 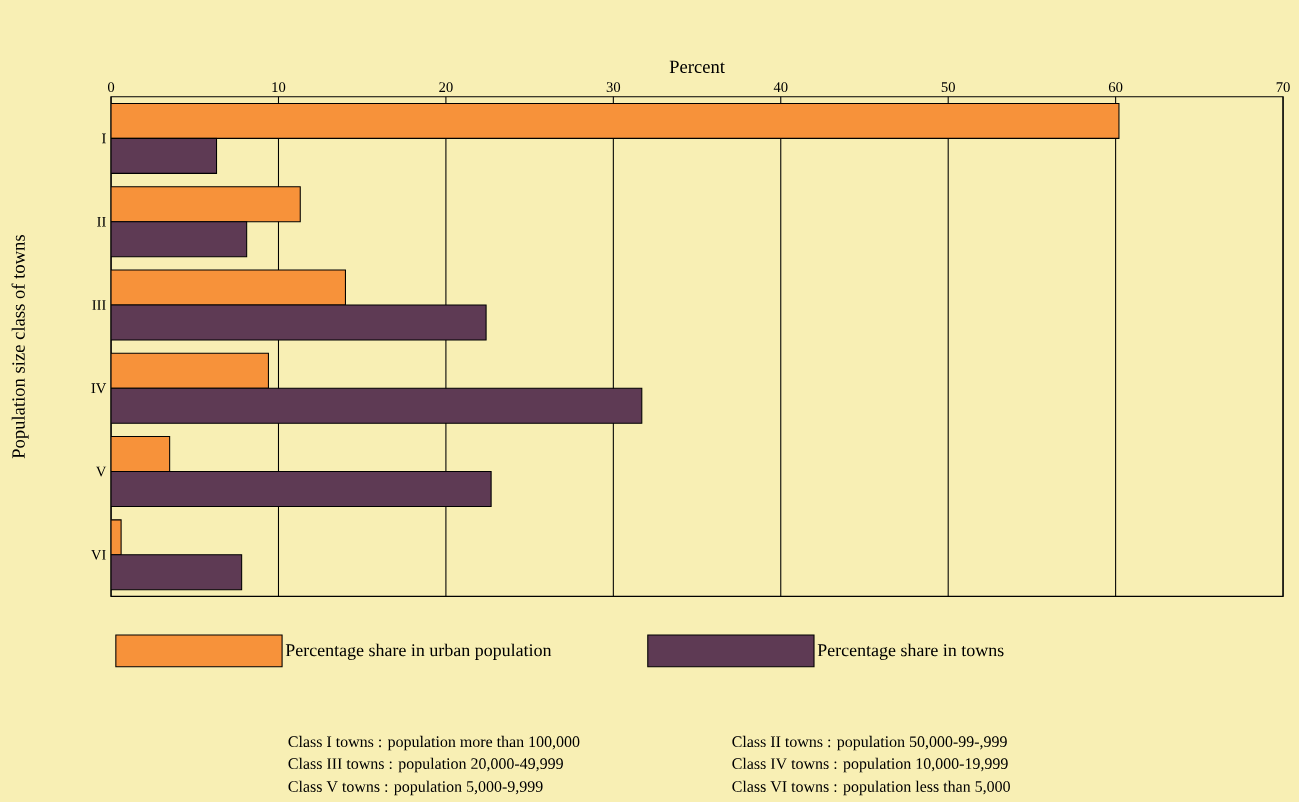 I want to click on text: Percentage share in urban population, so click(x=418, y=652).